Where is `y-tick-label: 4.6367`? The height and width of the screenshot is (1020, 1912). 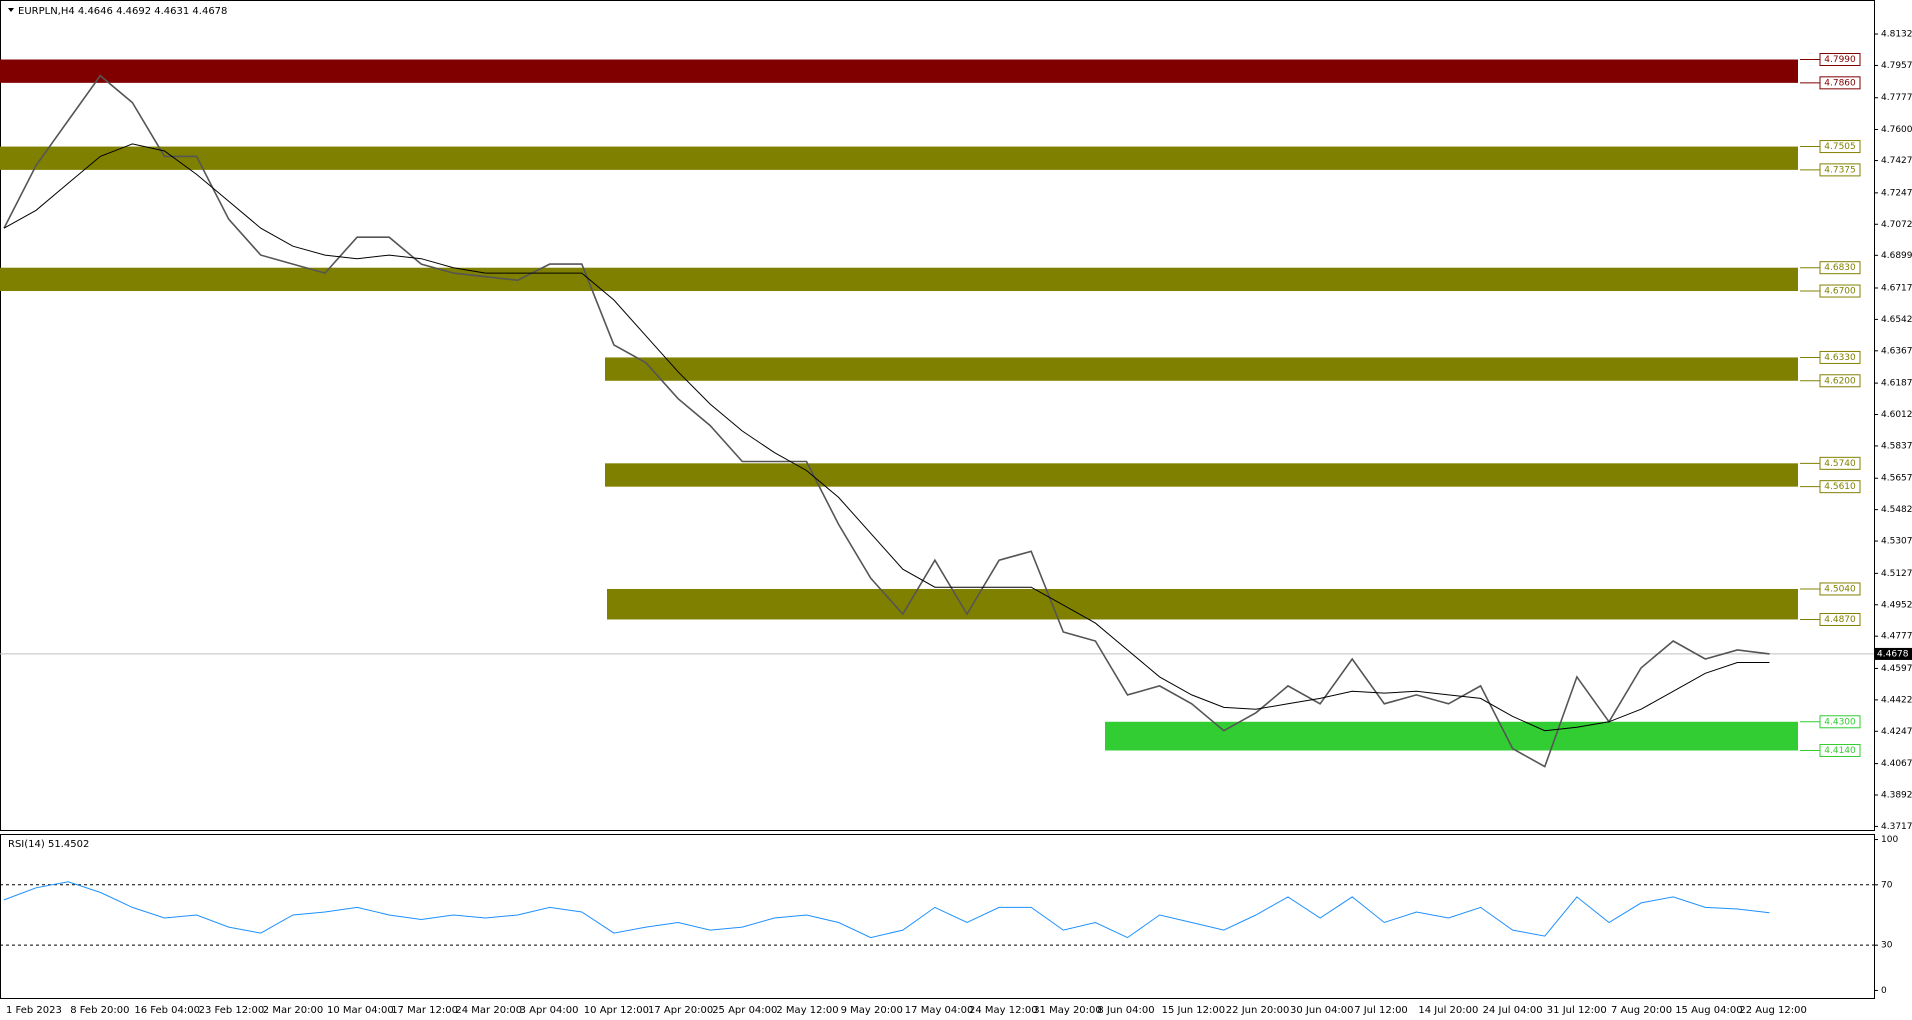 y-tick-label: 4.6367 is located at coordinates (1896, 351).